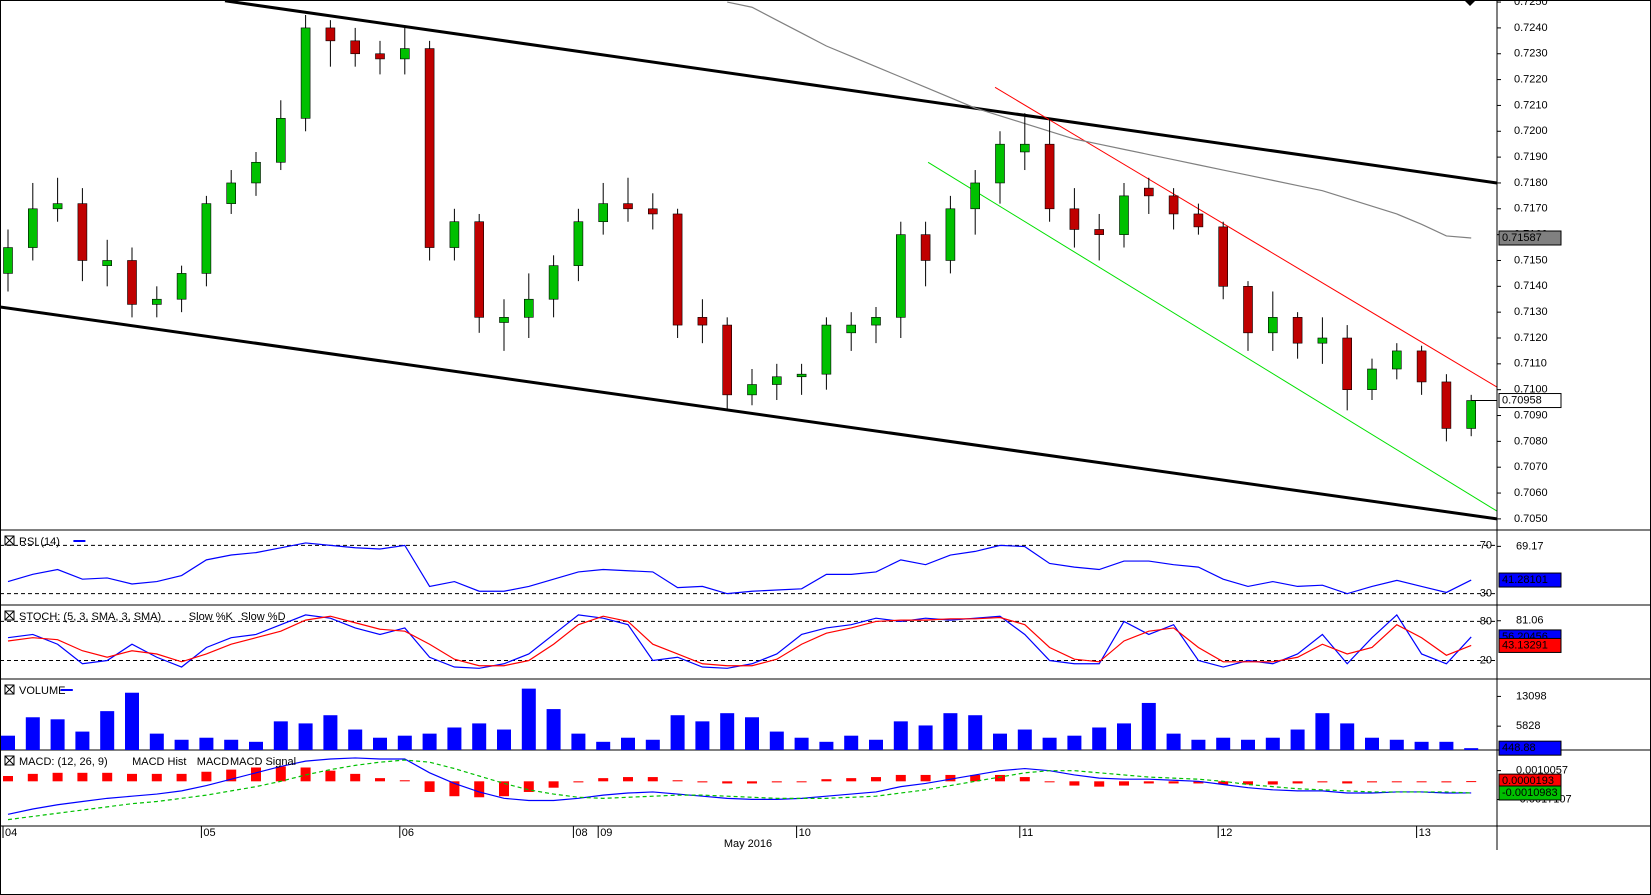  I want to click on y-tick-label: 0.7140, so click(1531, 286).